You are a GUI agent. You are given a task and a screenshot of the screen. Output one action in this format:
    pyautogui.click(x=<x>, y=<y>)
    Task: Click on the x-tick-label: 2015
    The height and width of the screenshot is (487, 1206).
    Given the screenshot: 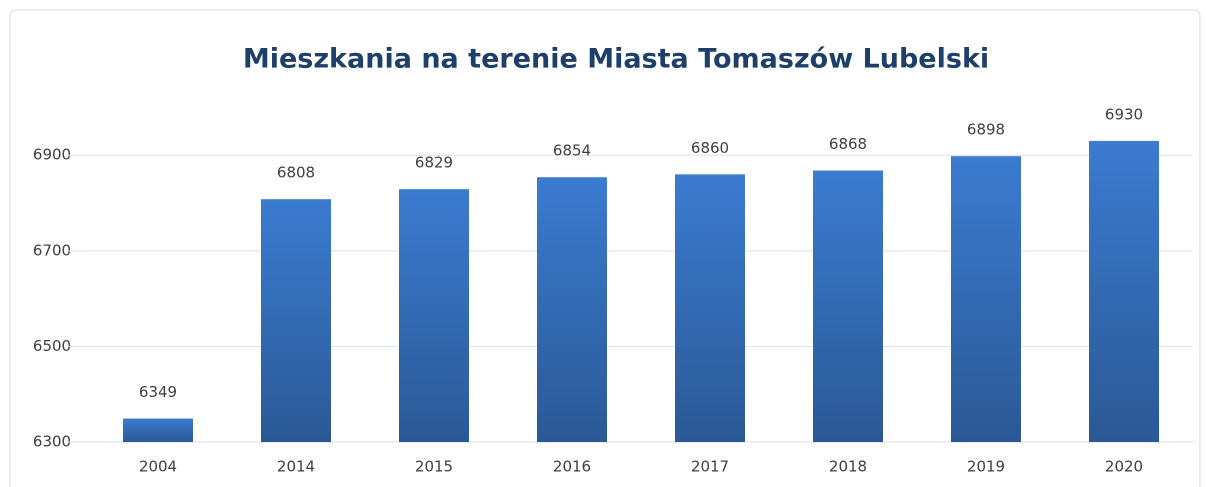 What is the action you would take?
    pyautogui.click(x=434, y=467)
    